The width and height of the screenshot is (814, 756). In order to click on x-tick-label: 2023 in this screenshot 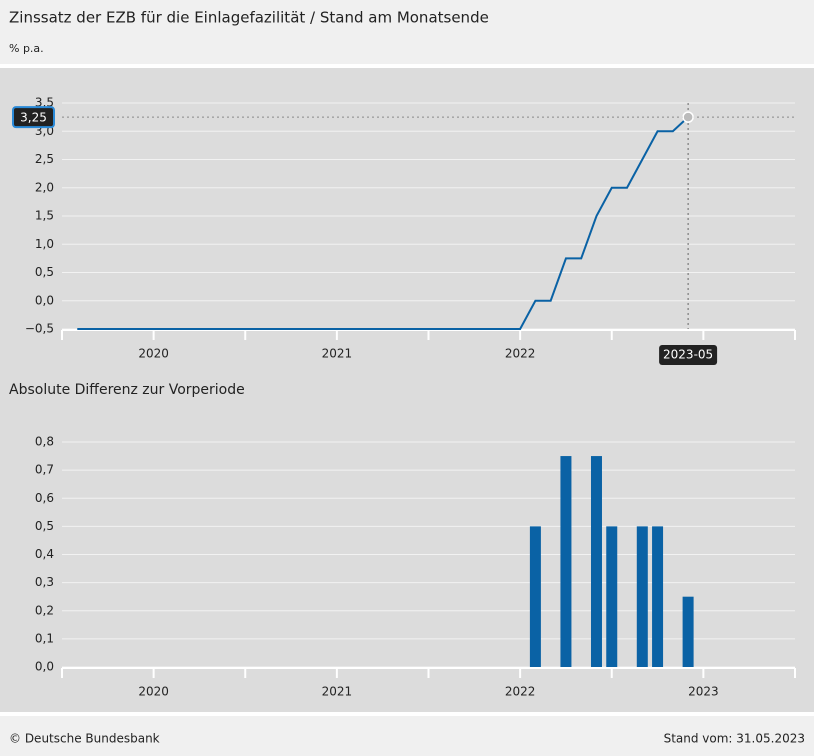, I will do `click(703, 692)`.